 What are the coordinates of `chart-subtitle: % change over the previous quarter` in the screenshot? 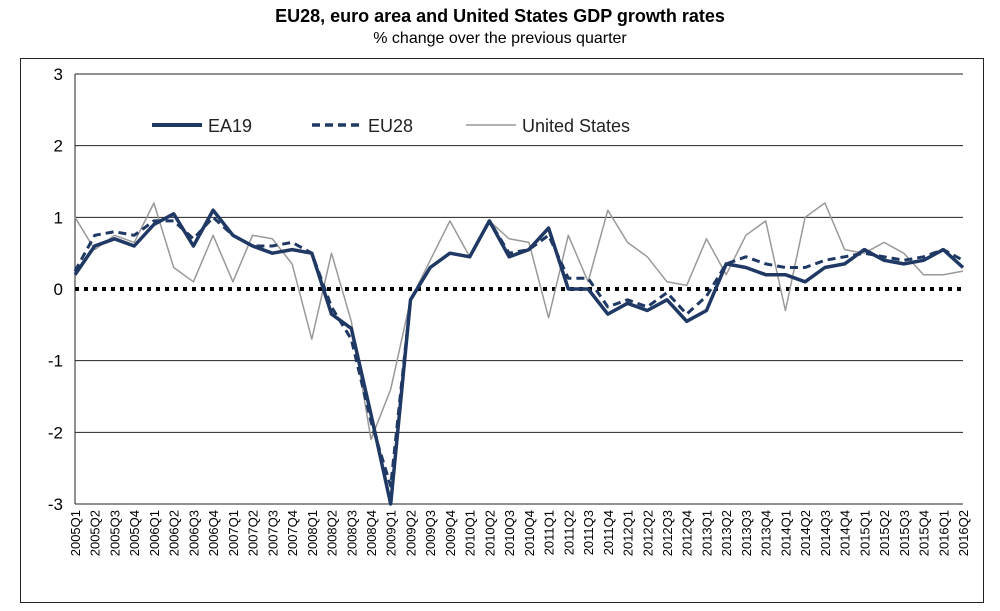 It's located at (500, 38).